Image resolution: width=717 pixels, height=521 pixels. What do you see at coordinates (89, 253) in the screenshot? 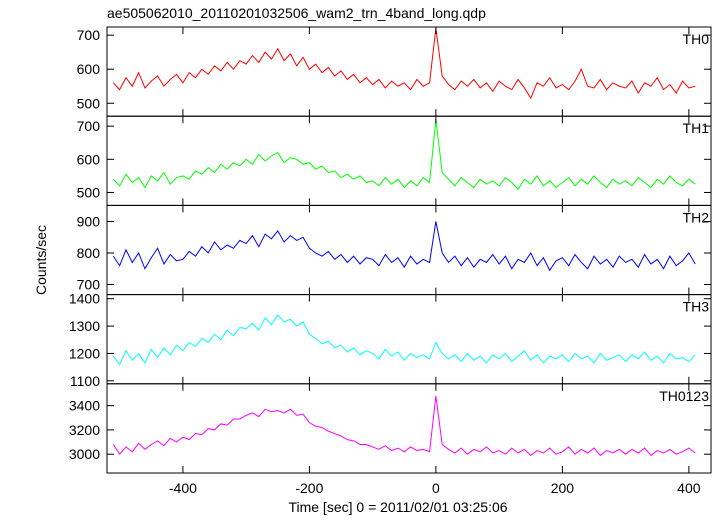
I see `y-tick-label: 800` at bounding box center [89, 253].